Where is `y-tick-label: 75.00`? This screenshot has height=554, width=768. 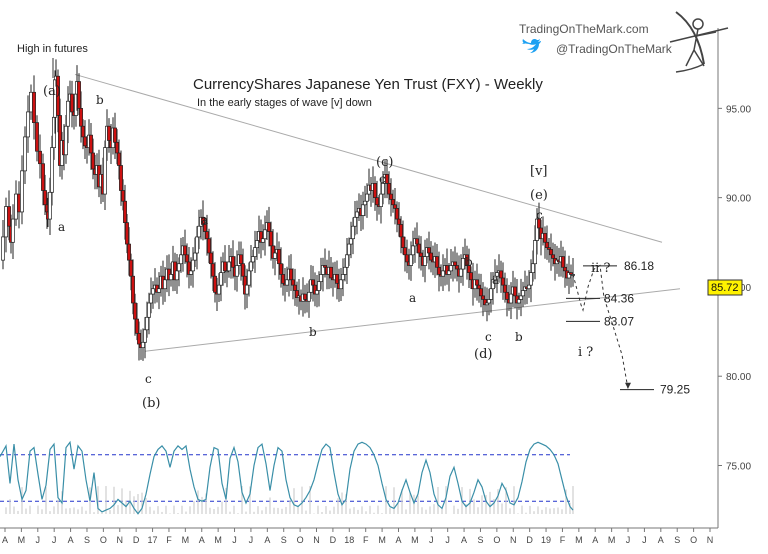
y-tick-label: 75.00 is located at coordinates (738, 467).